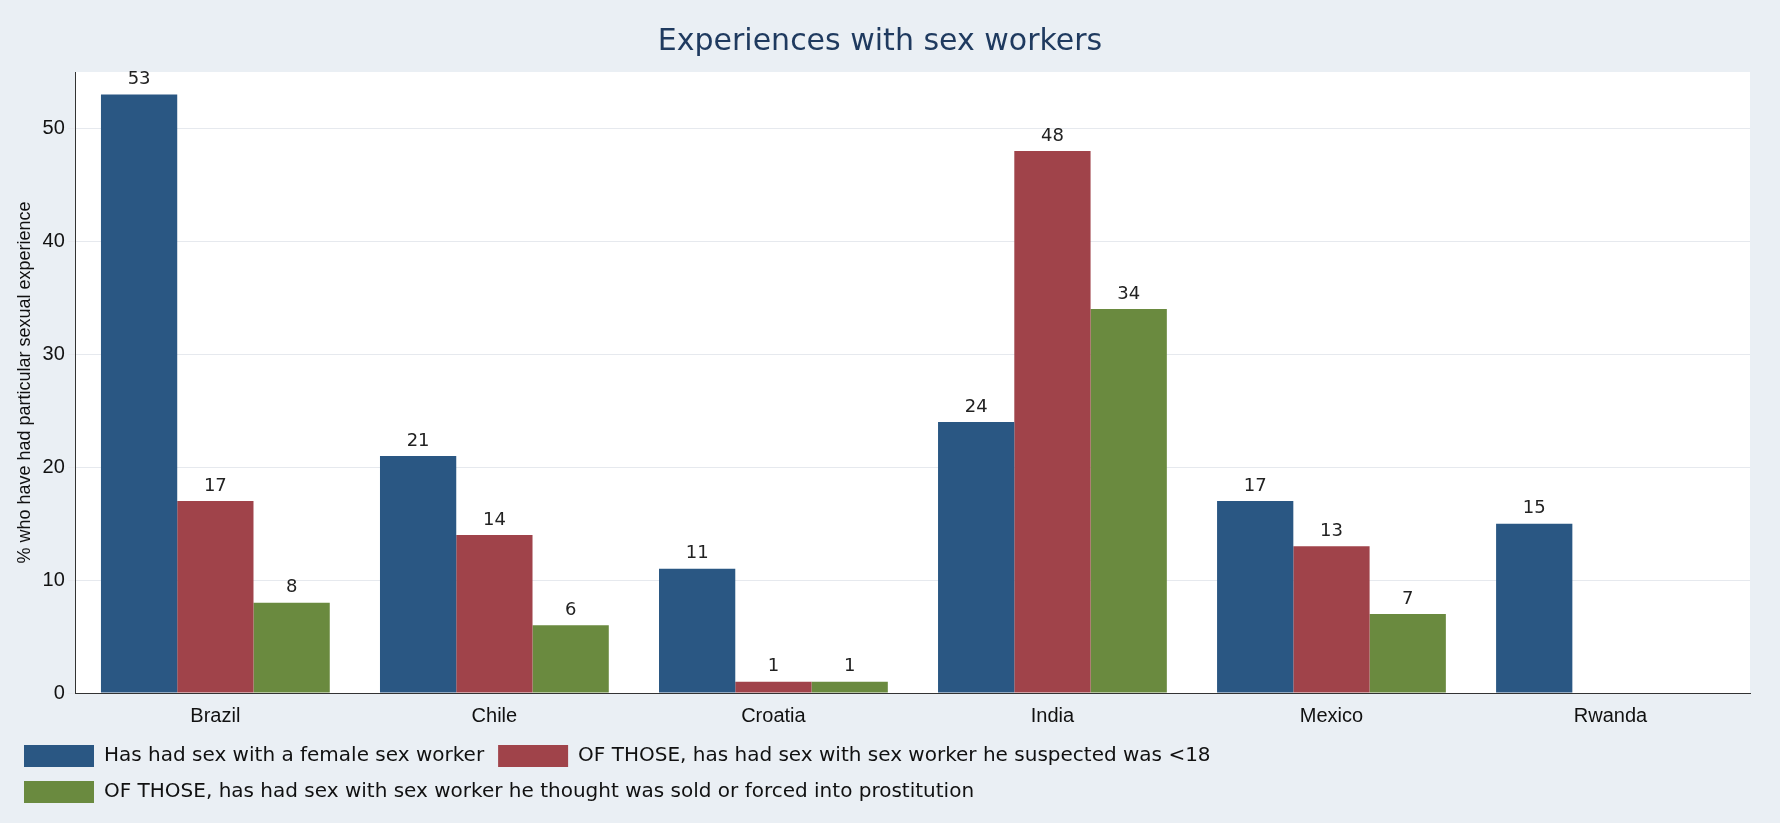 The image size is (1780, 823). Describe the element at coordinates (1534, 507) in the screenshot. I see `data-label: 15` at that location.